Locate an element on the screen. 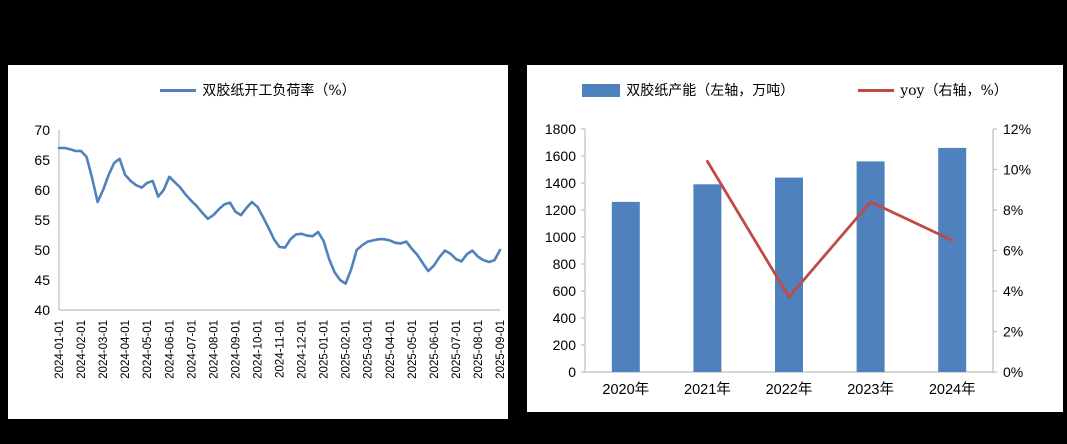  y-axis-tick-label: 40 is located at coordinates (42, 310).